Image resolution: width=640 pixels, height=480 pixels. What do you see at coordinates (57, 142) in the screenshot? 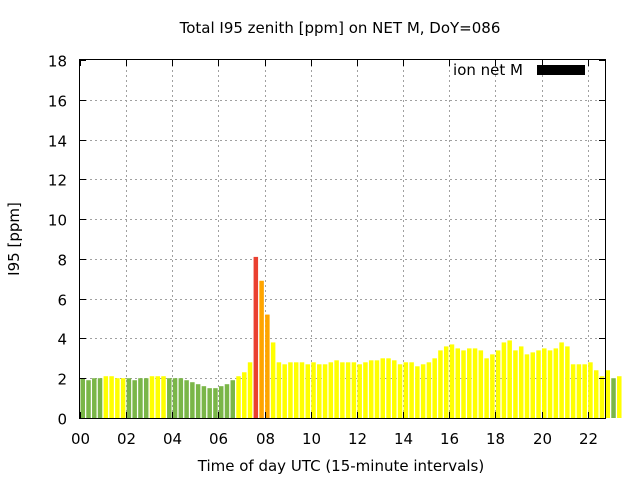
I see `y-tick-label: 14` at bounding box center [57, 142].